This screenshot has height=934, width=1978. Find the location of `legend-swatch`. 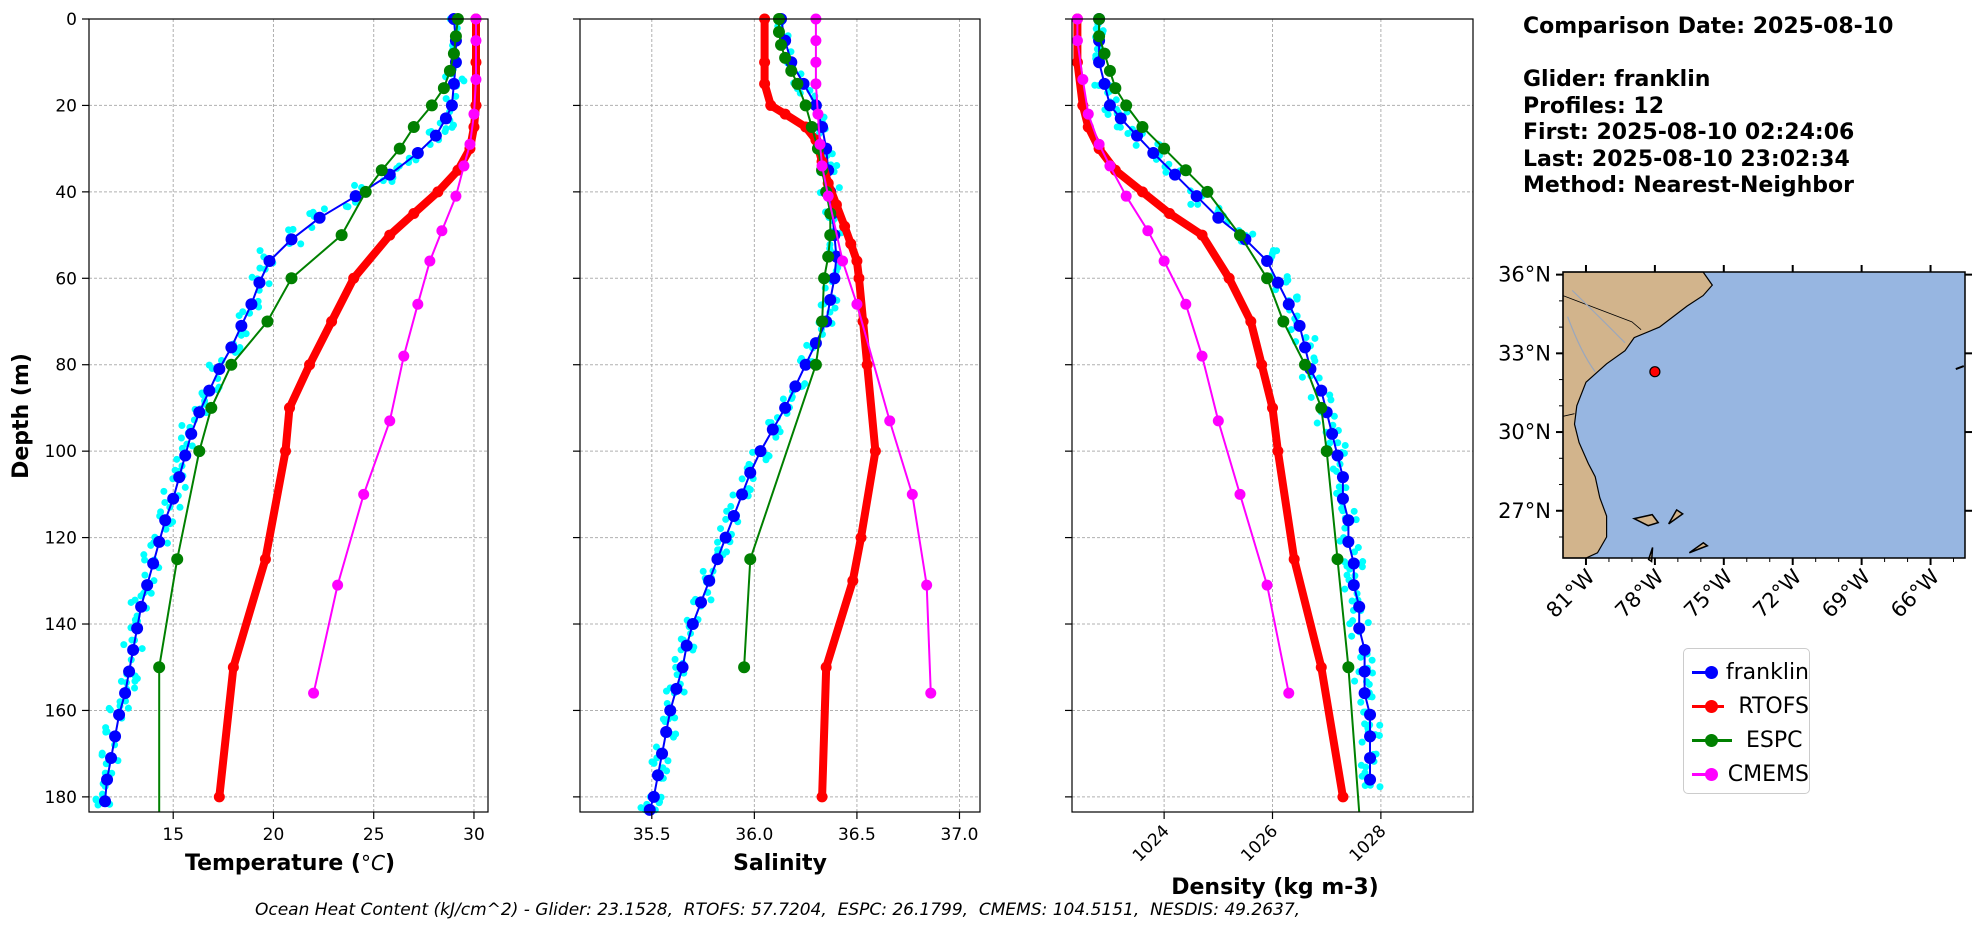

legend-swatch is located at coordinates (1705, 774).